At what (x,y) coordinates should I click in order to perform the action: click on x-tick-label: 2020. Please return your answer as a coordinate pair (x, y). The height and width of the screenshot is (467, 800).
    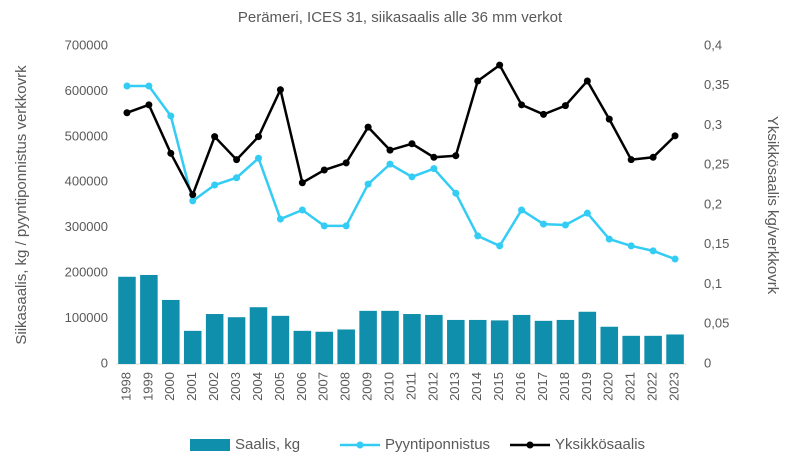
    Looking at the image, I should click on (608, 386).